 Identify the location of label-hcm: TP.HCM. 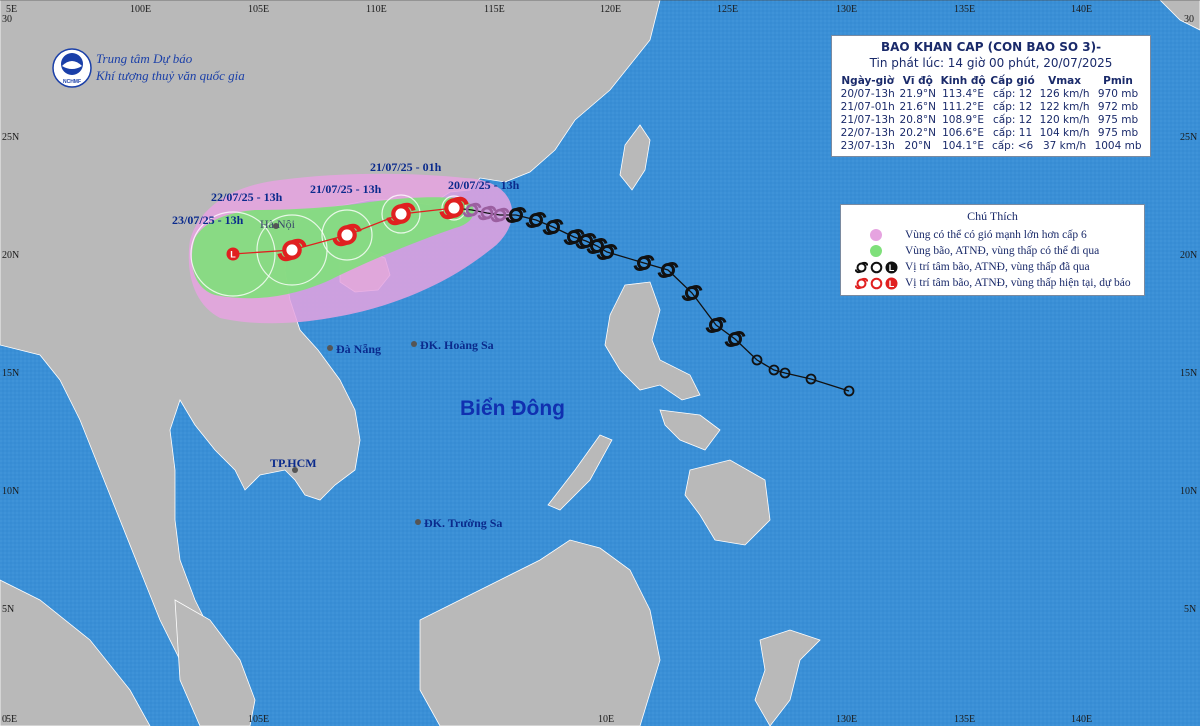
(293, 463).